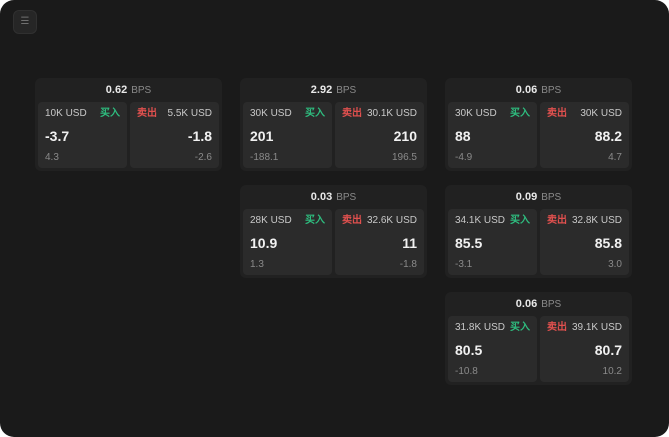 Image resolution: width=669 pixels, height=437 pixels. What do you see at coordinates (57, 136) in the screenshot?
I see `buy-price: -3.7` at bounding box center [57, 136].